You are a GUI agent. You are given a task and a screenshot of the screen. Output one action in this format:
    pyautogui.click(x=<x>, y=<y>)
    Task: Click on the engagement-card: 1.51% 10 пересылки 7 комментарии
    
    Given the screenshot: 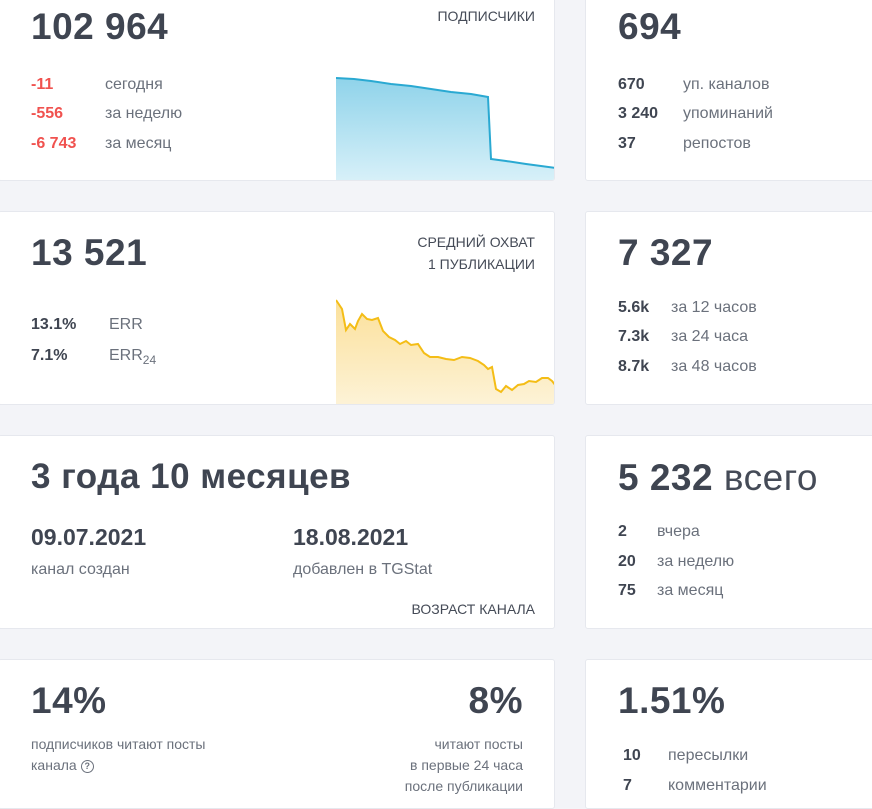 What is the action you would take?
    pyautogui.click(x=728, y=734)
    